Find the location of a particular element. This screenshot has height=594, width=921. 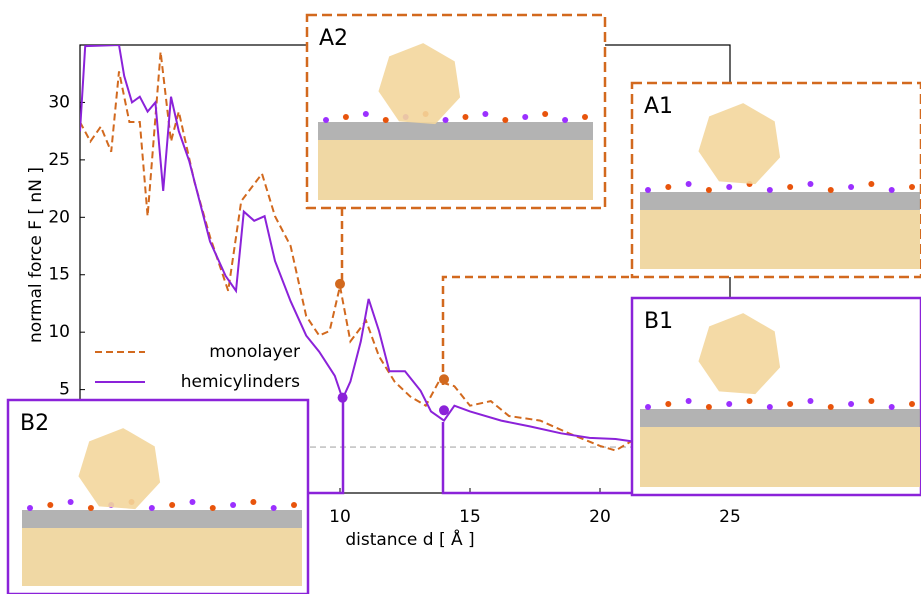

y-tick-label: 30 is located at coordinates (59, 102).